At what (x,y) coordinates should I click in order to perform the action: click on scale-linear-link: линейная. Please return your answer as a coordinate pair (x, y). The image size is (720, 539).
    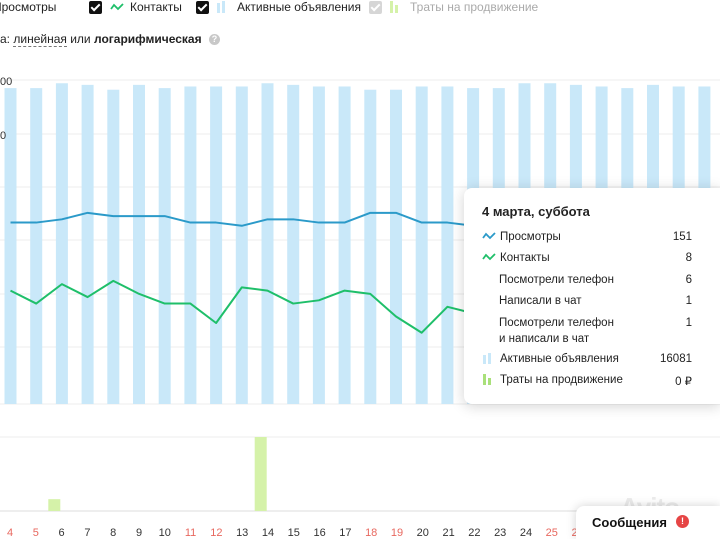
    Looking at the image, I should click on (40, 39).